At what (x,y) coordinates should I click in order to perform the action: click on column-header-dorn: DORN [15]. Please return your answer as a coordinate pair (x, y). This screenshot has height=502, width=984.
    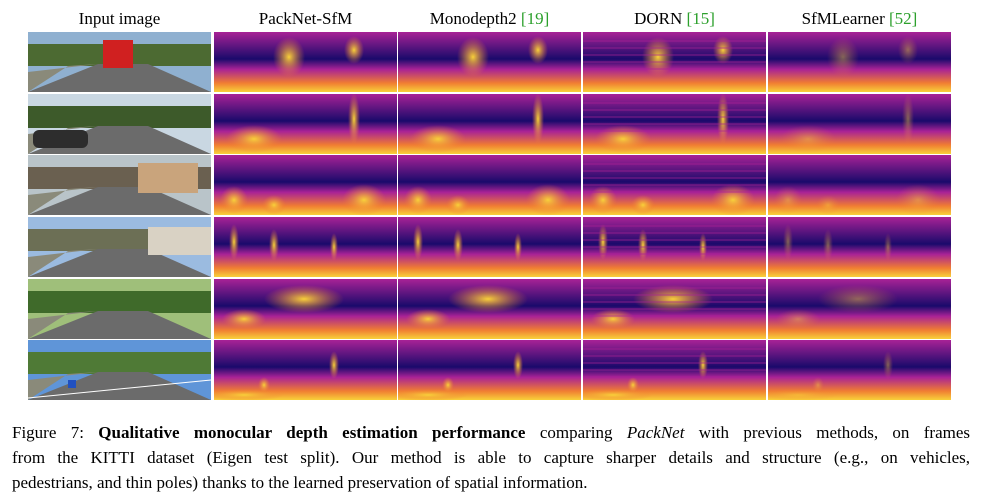
    Looking at the image, I should click on (674, 18).